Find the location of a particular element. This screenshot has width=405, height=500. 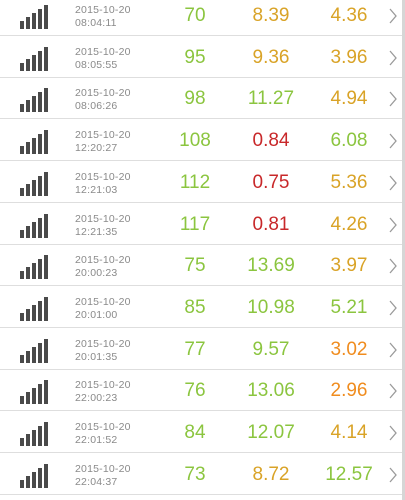

value-1: 112 is located at coordinates (195, 182).